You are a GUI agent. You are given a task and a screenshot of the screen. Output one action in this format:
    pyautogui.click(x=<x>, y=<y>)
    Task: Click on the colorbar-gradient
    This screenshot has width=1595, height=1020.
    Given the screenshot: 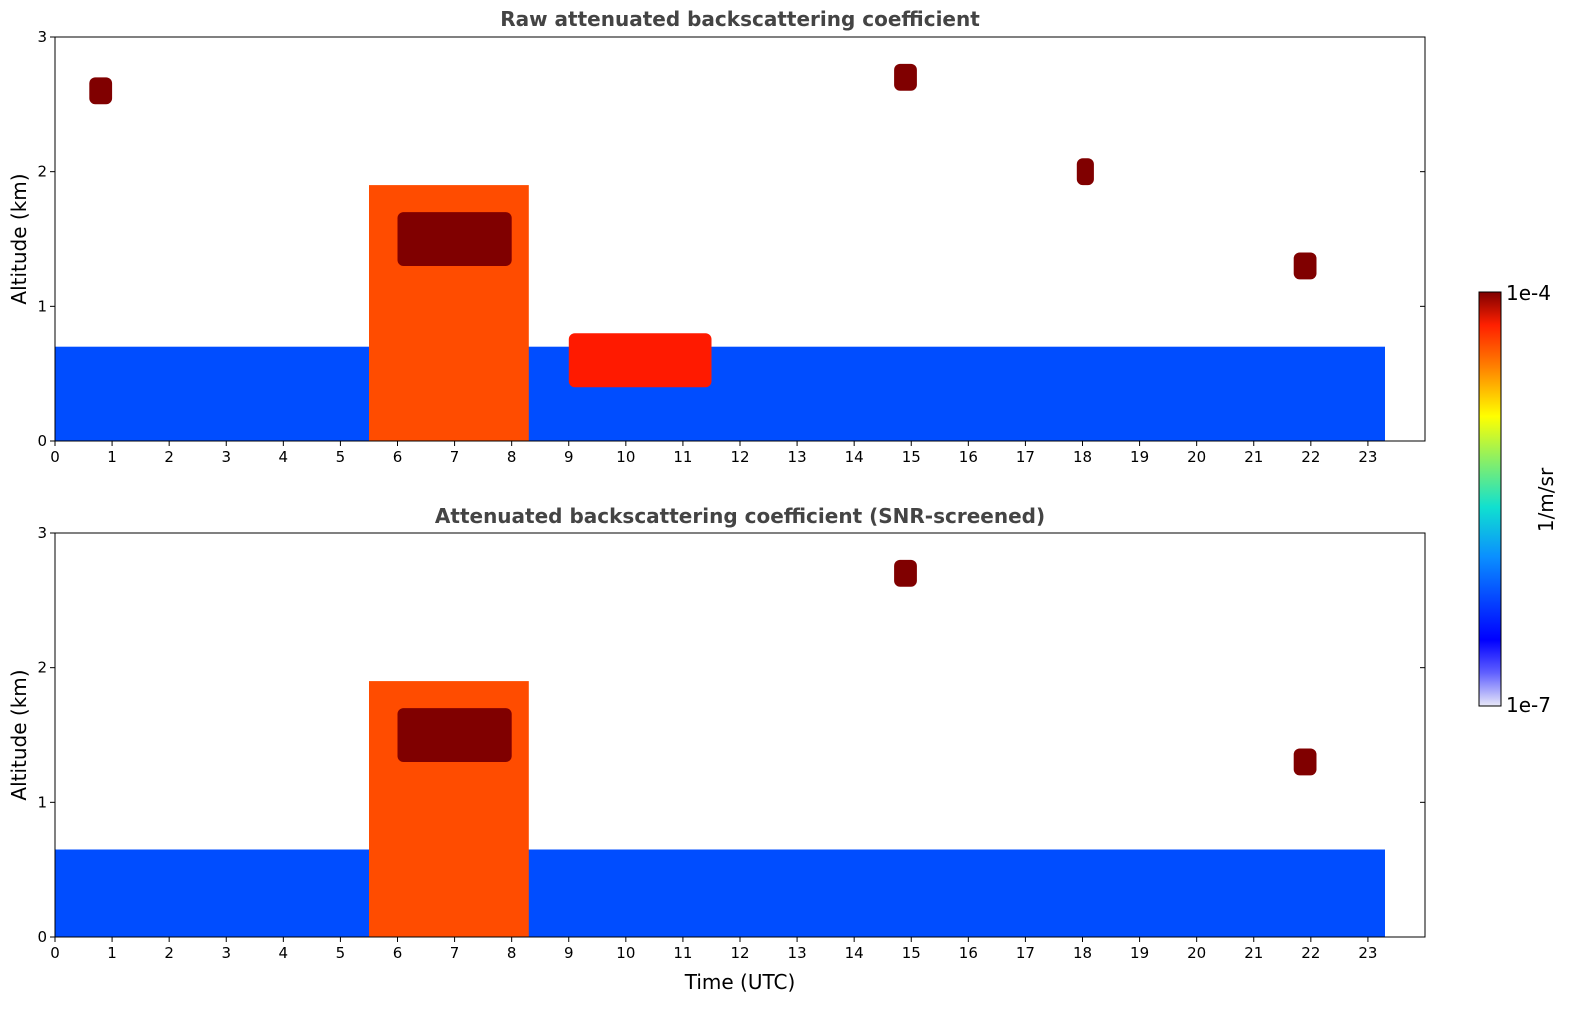 What is the action you would take?
    pyautogui.click(x=1490, y=499)
    